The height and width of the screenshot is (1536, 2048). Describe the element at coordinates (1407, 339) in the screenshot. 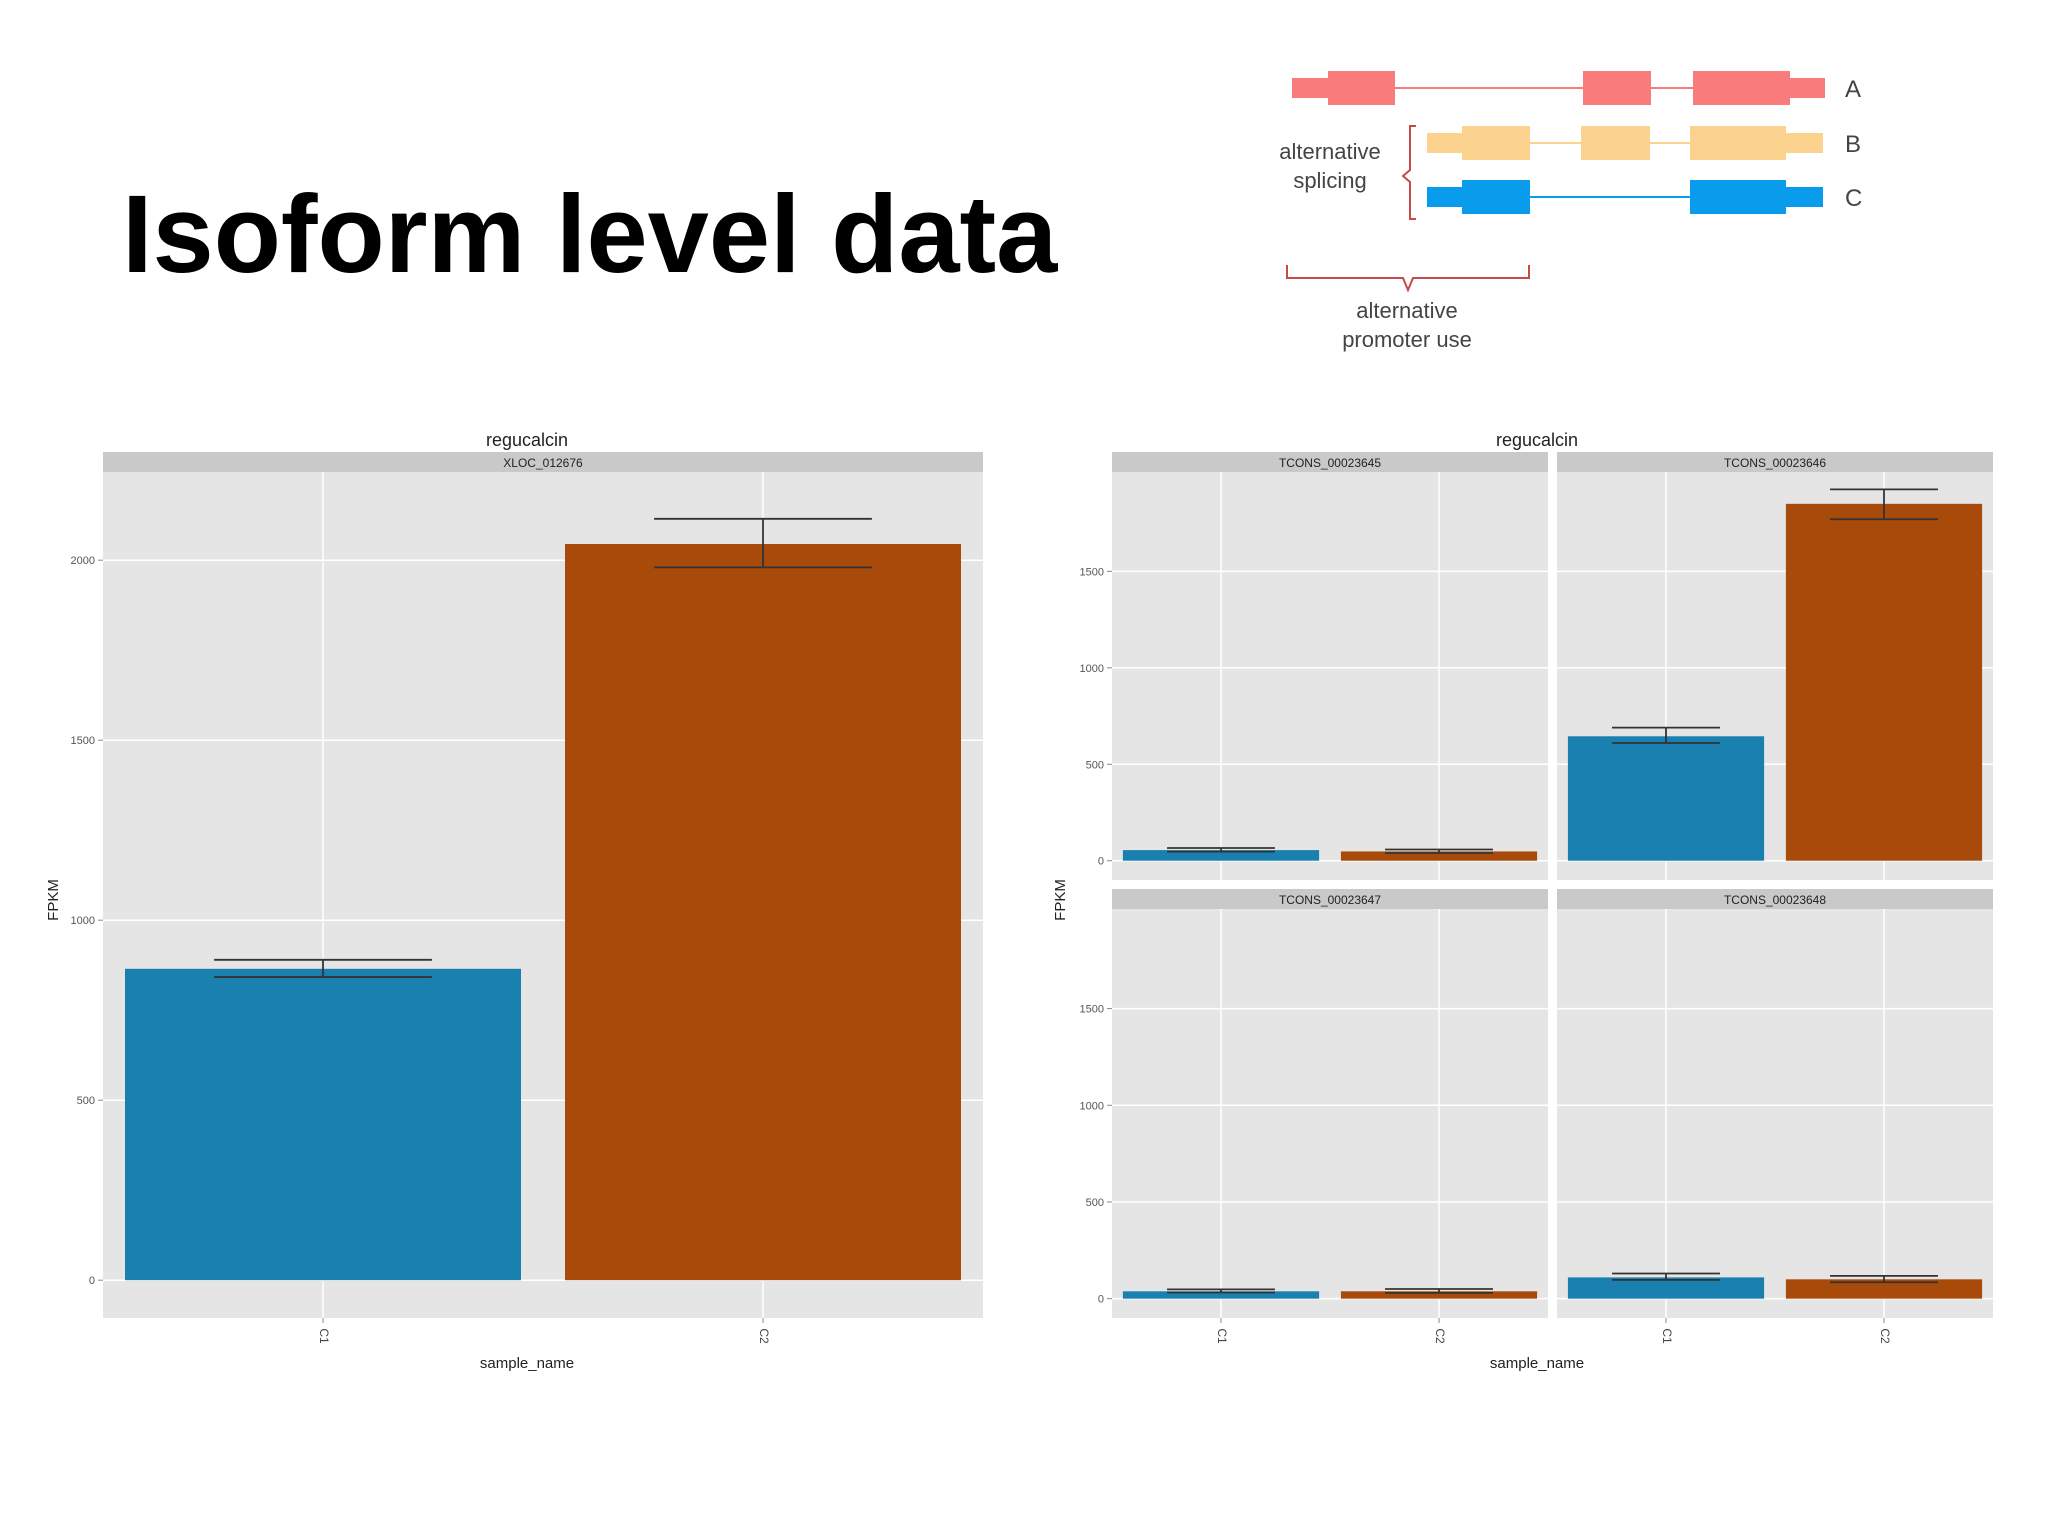

I see `promoter-label-line: promoter use` at that location.